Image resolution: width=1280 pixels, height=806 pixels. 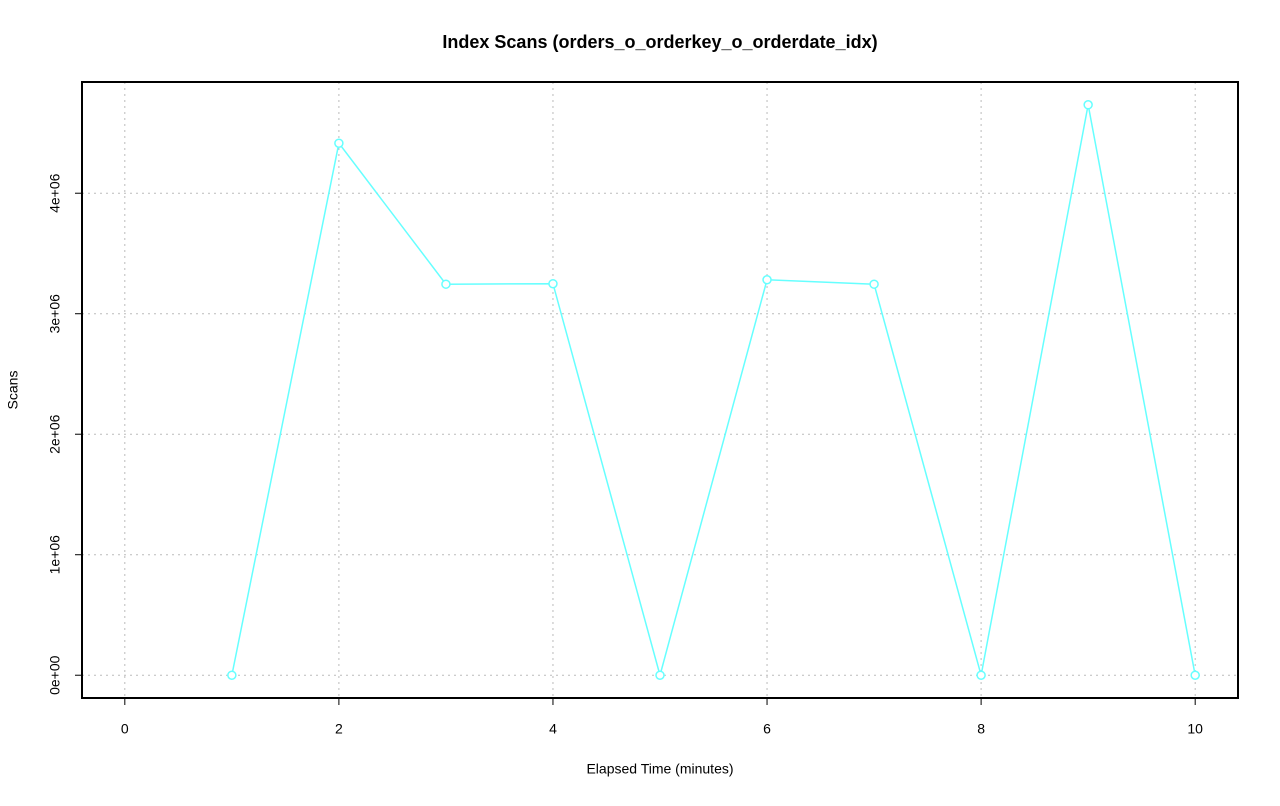 I want to click on x-tick-label: 8, so click(x=981, y=729).